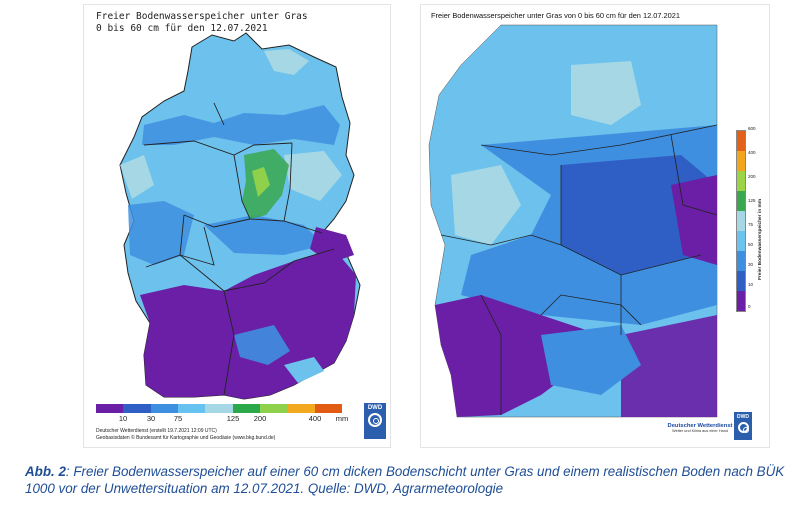  What do you see at coordinates (178, 418) in the screenshot?
I see `legend-tick: 75` at bounding box center [178, 418].